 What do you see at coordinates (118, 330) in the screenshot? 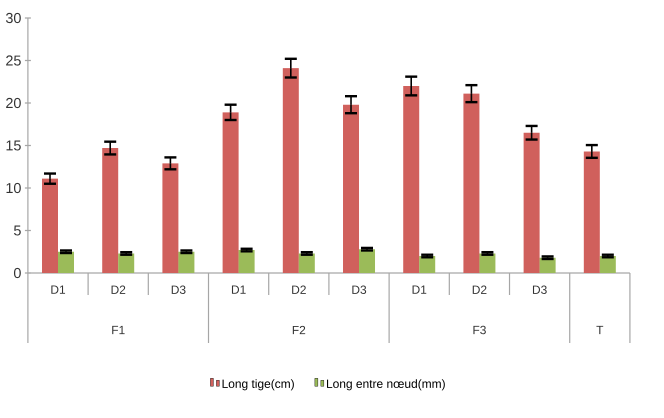
I see `text: F1` at bounding box center [118, 330].